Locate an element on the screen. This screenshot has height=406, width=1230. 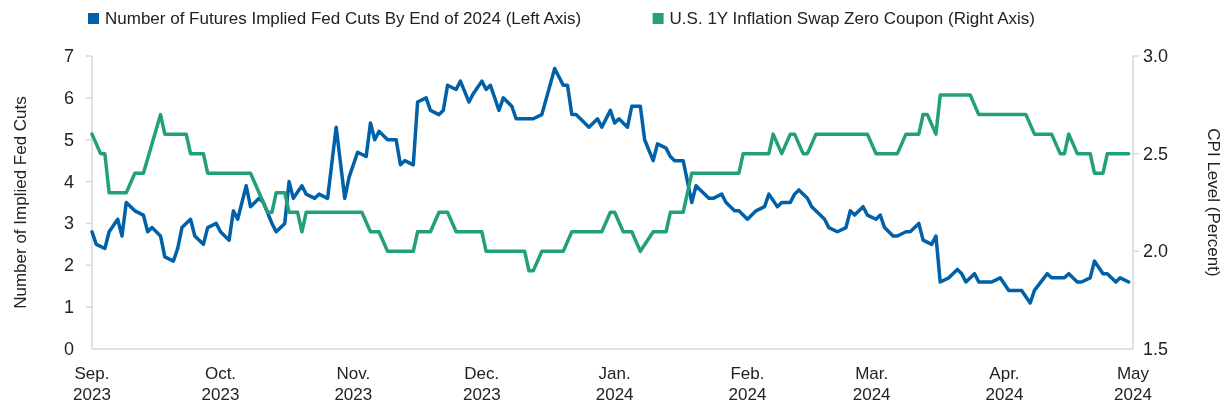
x-tick-label: Mar. 2024 is located at coordinates (871, 384).